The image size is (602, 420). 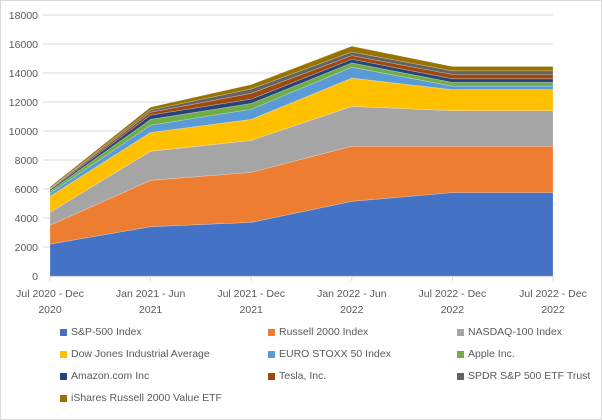 What do you see at coordinates (335, 354) in the screenshot?
I see `legend-label: EURO STOXX 50 Index` at bounding box center [335, 354].